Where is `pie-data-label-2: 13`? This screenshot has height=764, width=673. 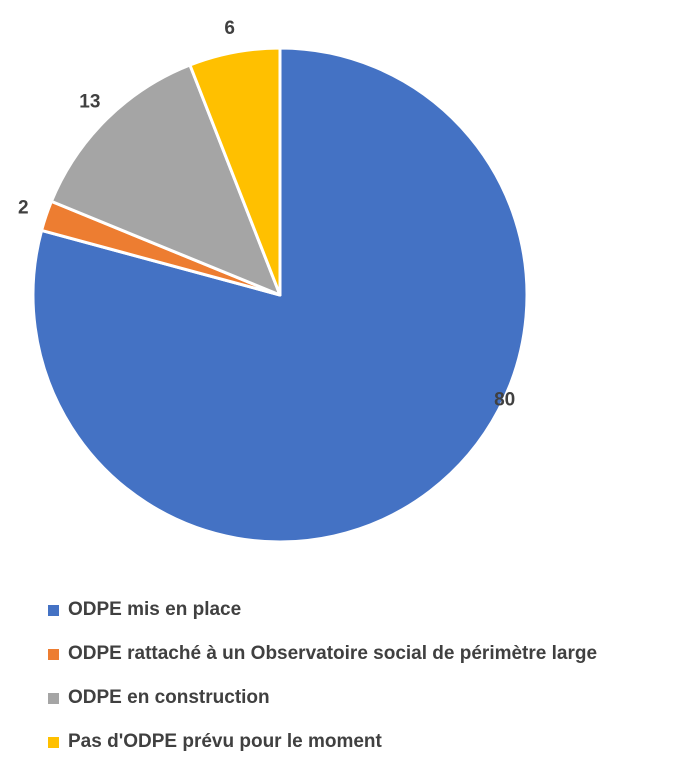 pie-data-label-2: 13 is located at coordinates (89, 101).